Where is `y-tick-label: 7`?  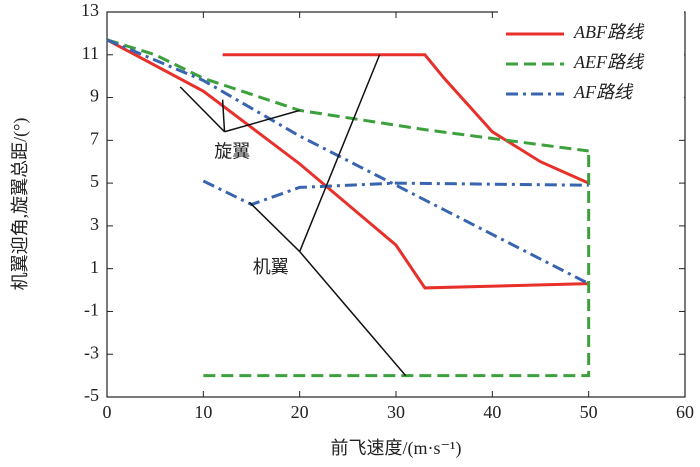
y-tick-label: 7 is located at coordinates (94, 138).